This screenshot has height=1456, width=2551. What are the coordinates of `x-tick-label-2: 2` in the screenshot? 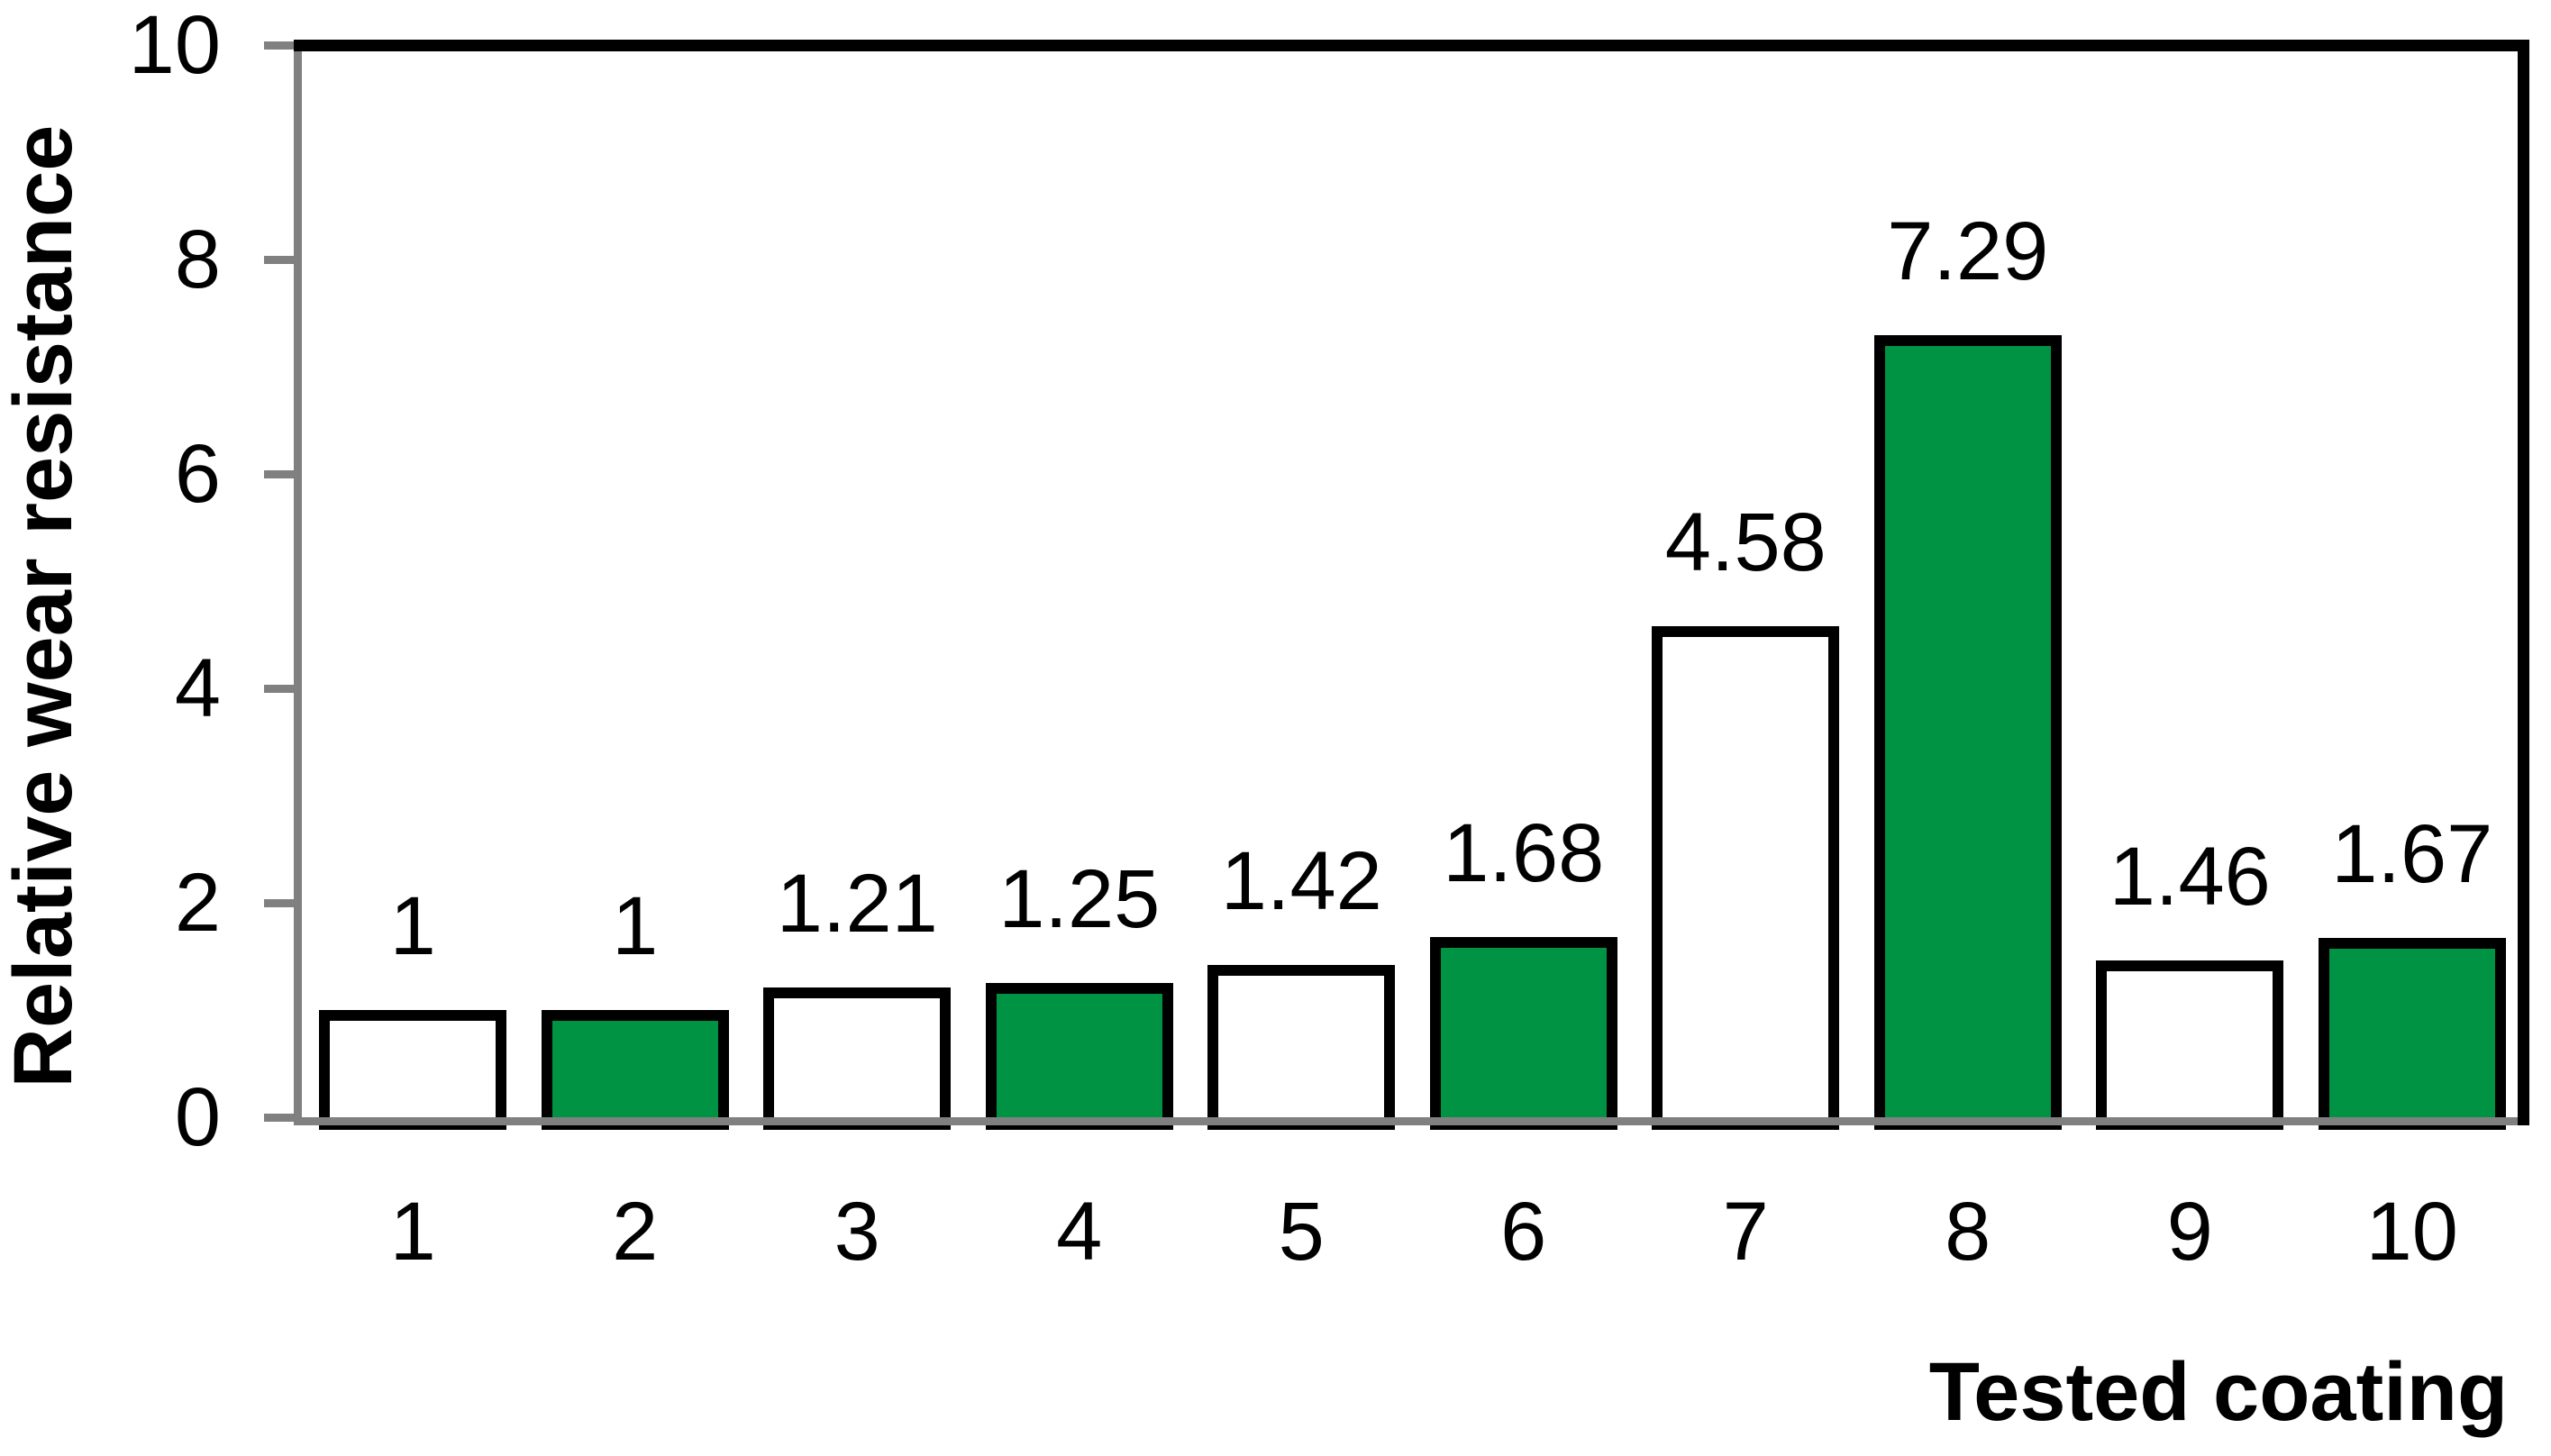 It's located at (636, 1232).